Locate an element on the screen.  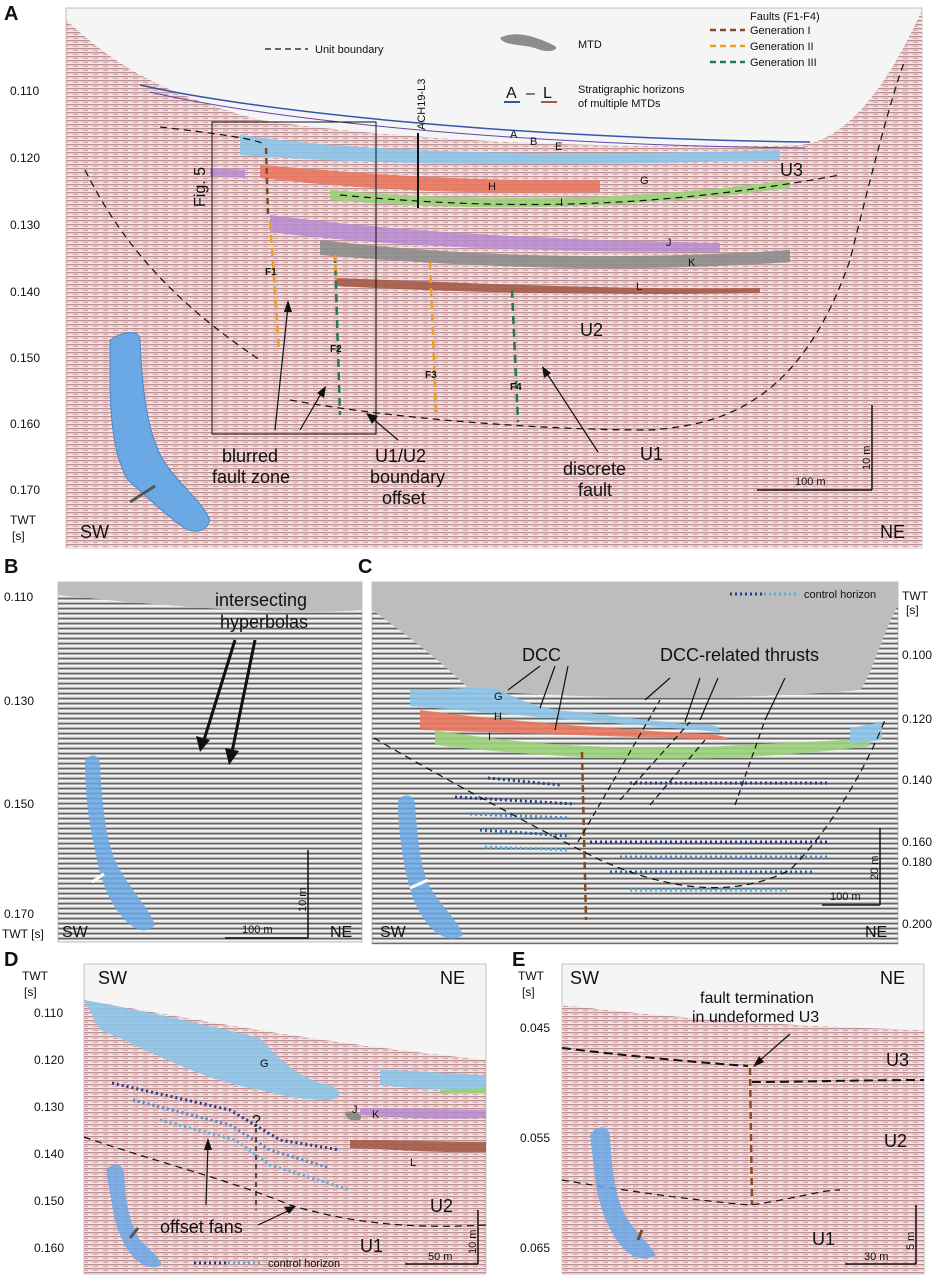
b-tick-2: 0.150 is located at coordinates (19, 804).